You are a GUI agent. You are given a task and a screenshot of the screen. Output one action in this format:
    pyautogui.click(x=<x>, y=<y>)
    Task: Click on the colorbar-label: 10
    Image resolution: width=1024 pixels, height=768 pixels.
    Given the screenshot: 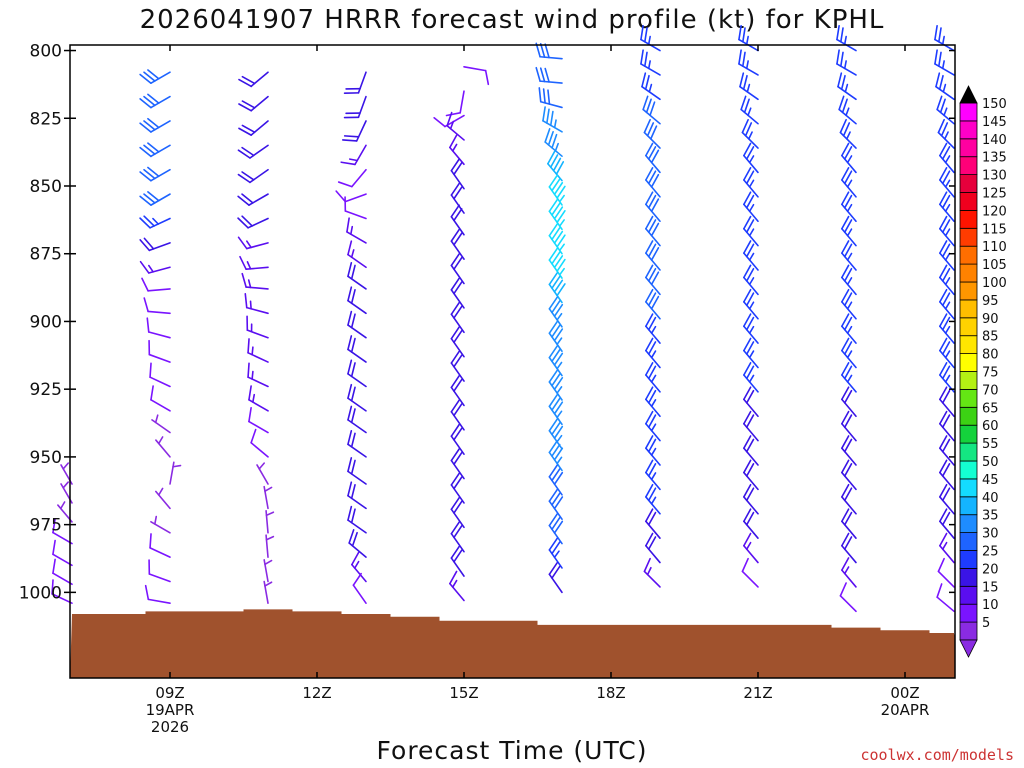 What is the action you would take?
    pyautogui.click(x=990, y=605)
    